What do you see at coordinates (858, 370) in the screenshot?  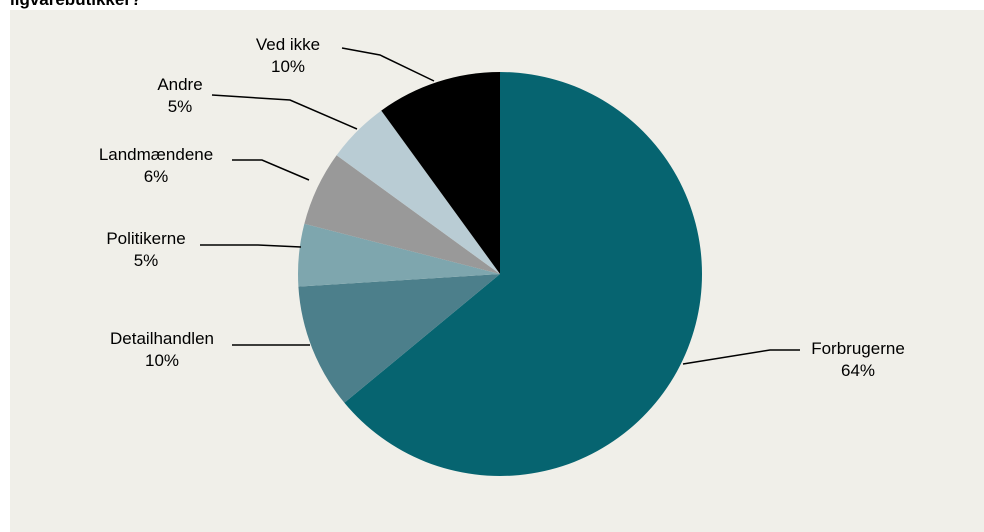 I see `slice-value-forbrugerne: 64%` at bounding box center [858, 370].